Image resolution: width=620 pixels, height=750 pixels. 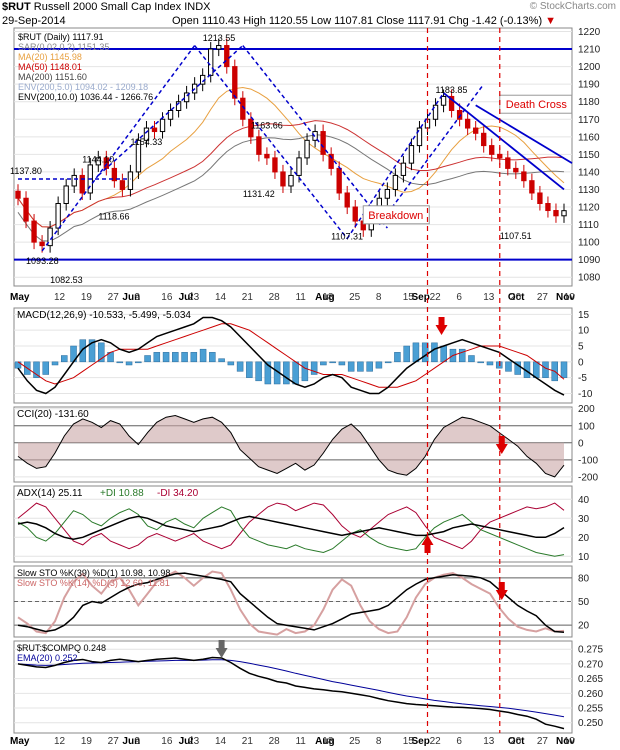 I want to click on bottom-axis-day-label: 18, so click(x=328, y=741).